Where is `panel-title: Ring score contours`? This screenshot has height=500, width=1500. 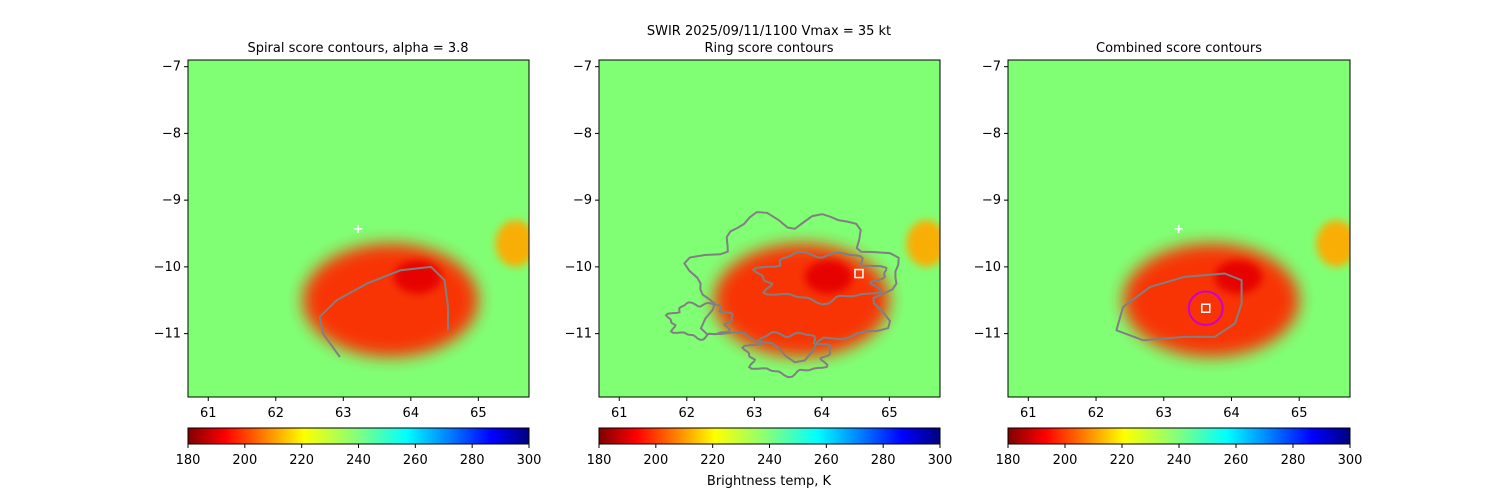
panel-title: Ring score contours is located at coordinates (768, 48).